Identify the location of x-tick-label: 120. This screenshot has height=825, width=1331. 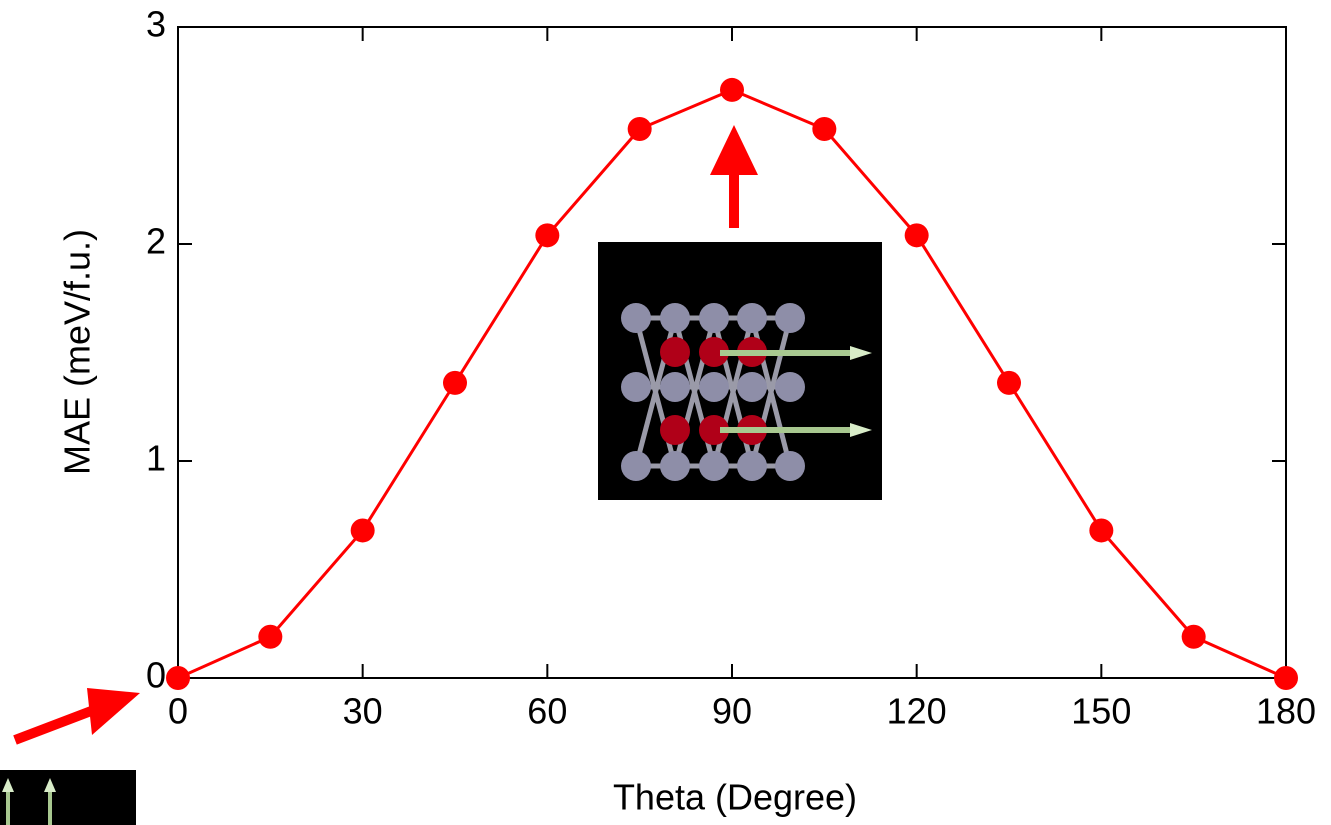
(917, 711).